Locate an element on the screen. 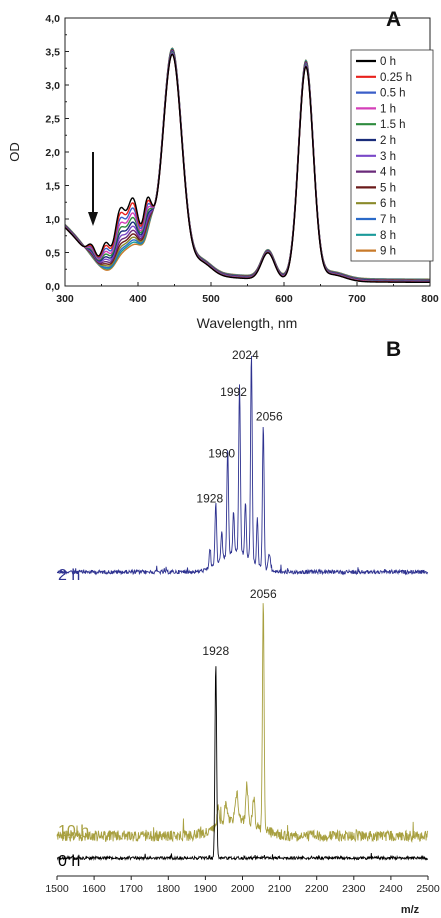 Image resolution: width=441 pixels, height=918 pixels. a-legend-label: 2 h is located at coordinates (388, 141).